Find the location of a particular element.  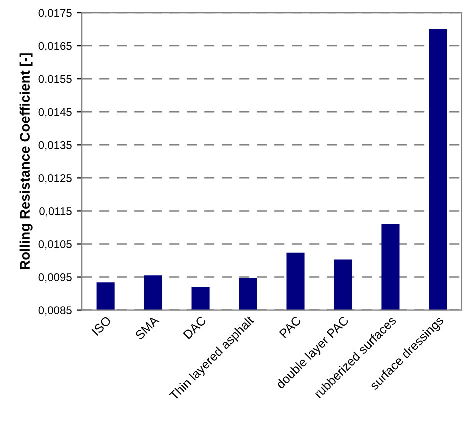

y-tick-label: 0,0105 is located at coordinates (55, 245).